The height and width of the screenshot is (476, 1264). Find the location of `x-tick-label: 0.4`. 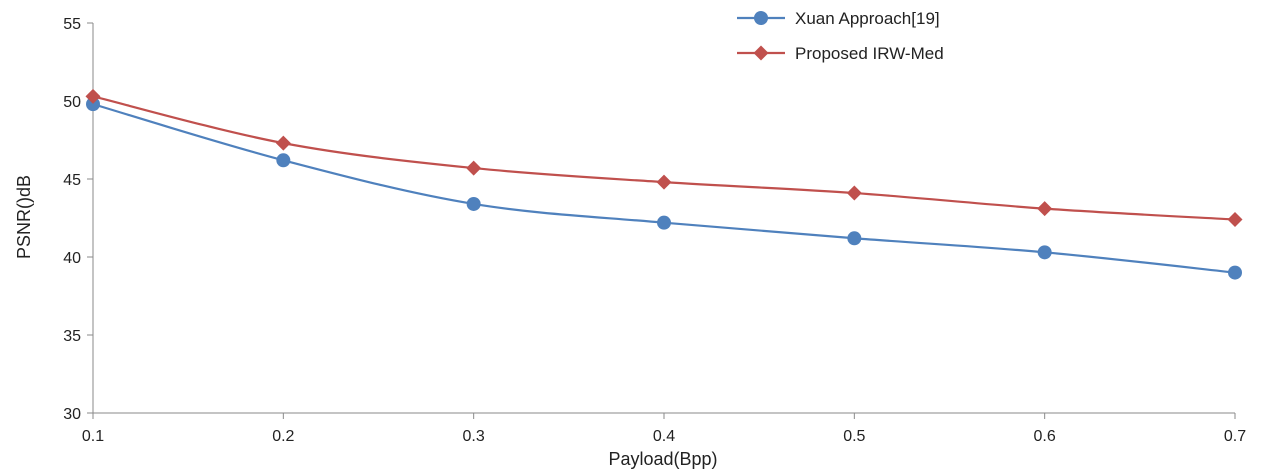

x-tick-label: 0.4 is located at coordinates (664, 436).